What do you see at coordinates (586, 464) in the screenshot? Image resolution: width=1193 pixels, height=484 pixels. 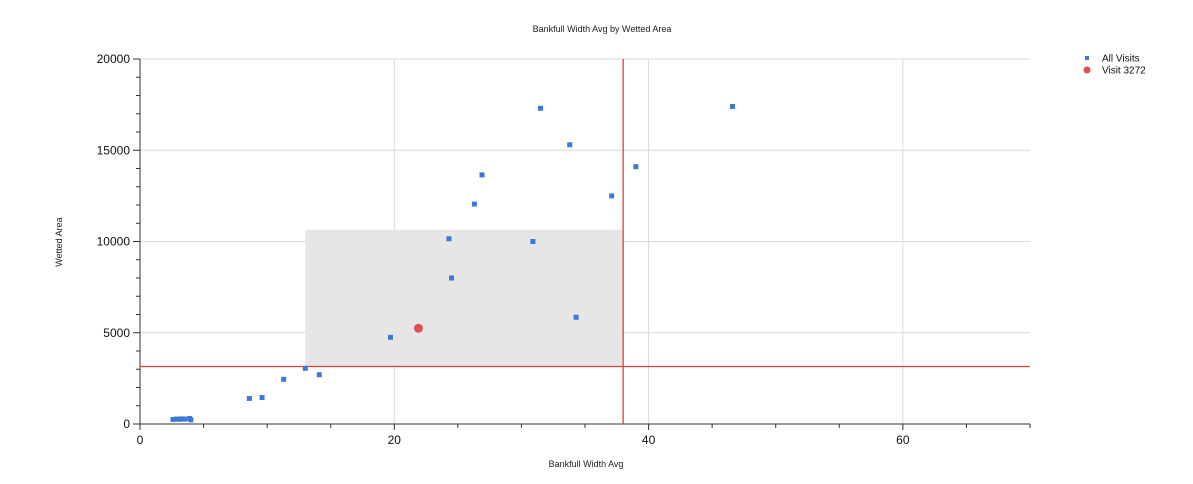 I see `x-axis-title: Bankfull Width Avg` at bounding box center [586, 464].